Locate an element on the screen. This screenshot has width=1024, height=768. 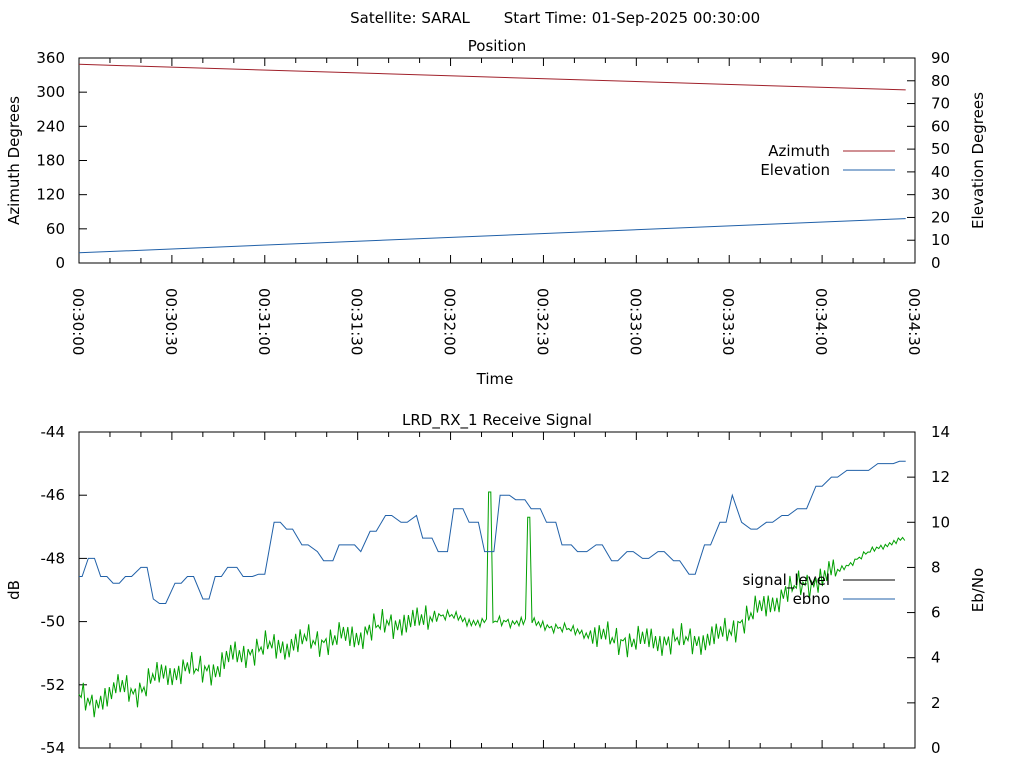
signal-ylabel: dB is located at coordinates (14, 590).